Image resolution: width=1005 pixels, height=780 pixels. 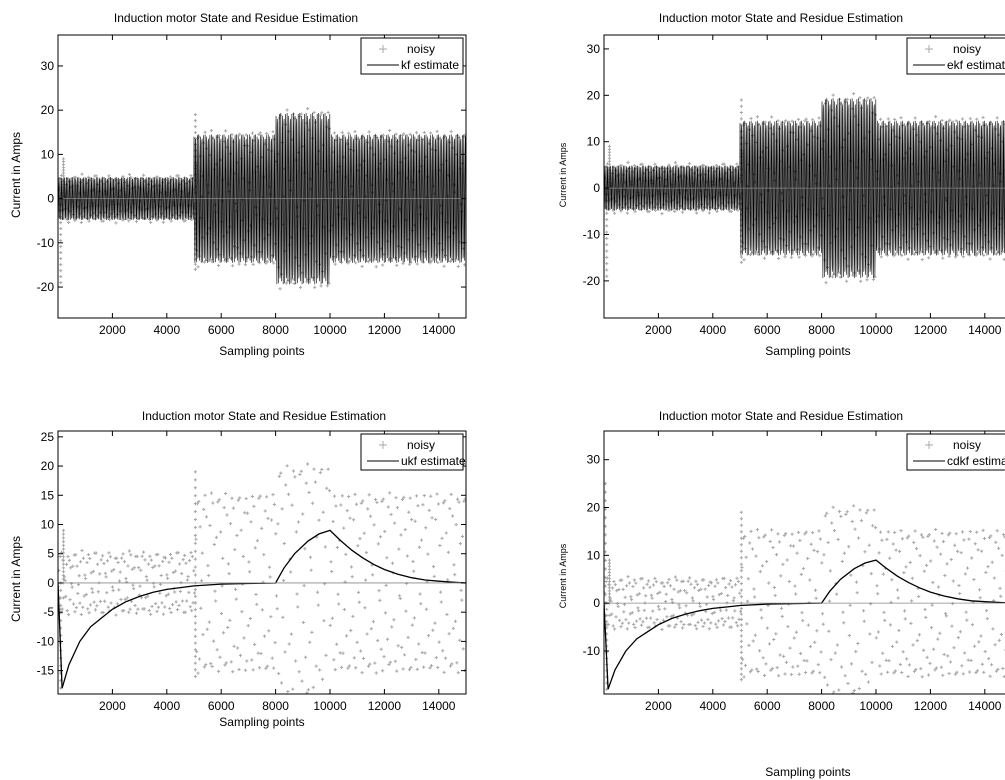 What do you see at coordinates (50, 554) in the screenshot?
I see `y-tick-label: 5` at bounding box center [50, 554].